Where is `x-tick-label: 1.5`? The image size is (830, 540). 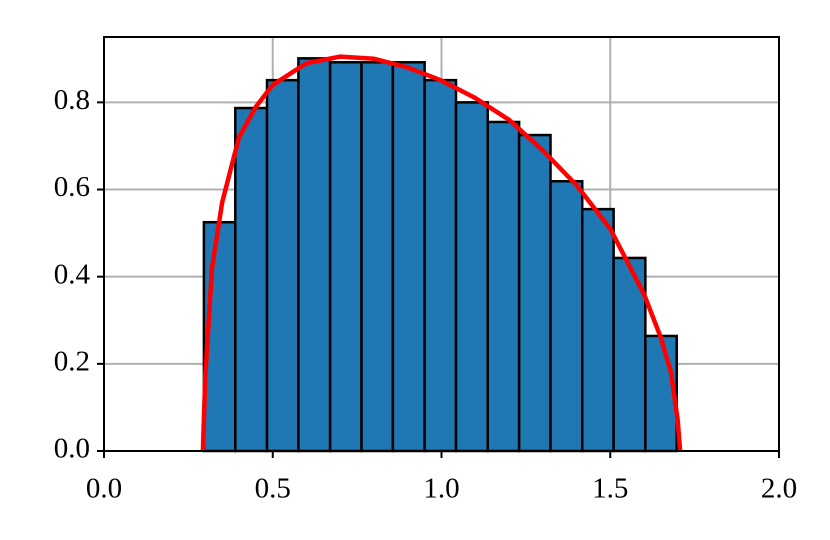
x-tick-label: 1.5 is located at coordinates (610, 489).